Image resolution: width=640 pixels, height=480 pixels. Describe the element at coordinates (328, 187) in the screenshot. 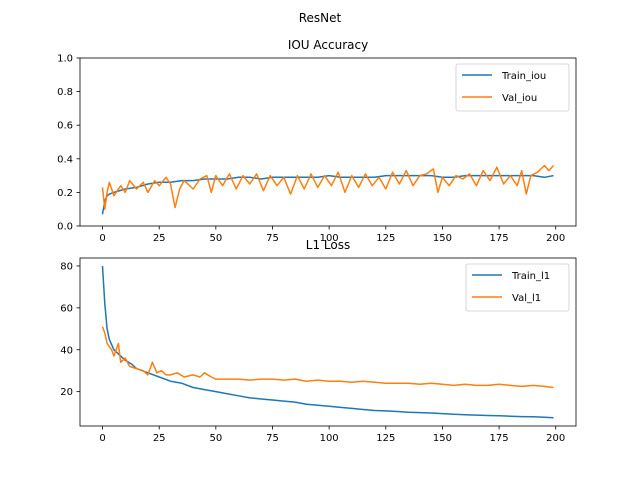

I see `series-line-val-iou` at that location.